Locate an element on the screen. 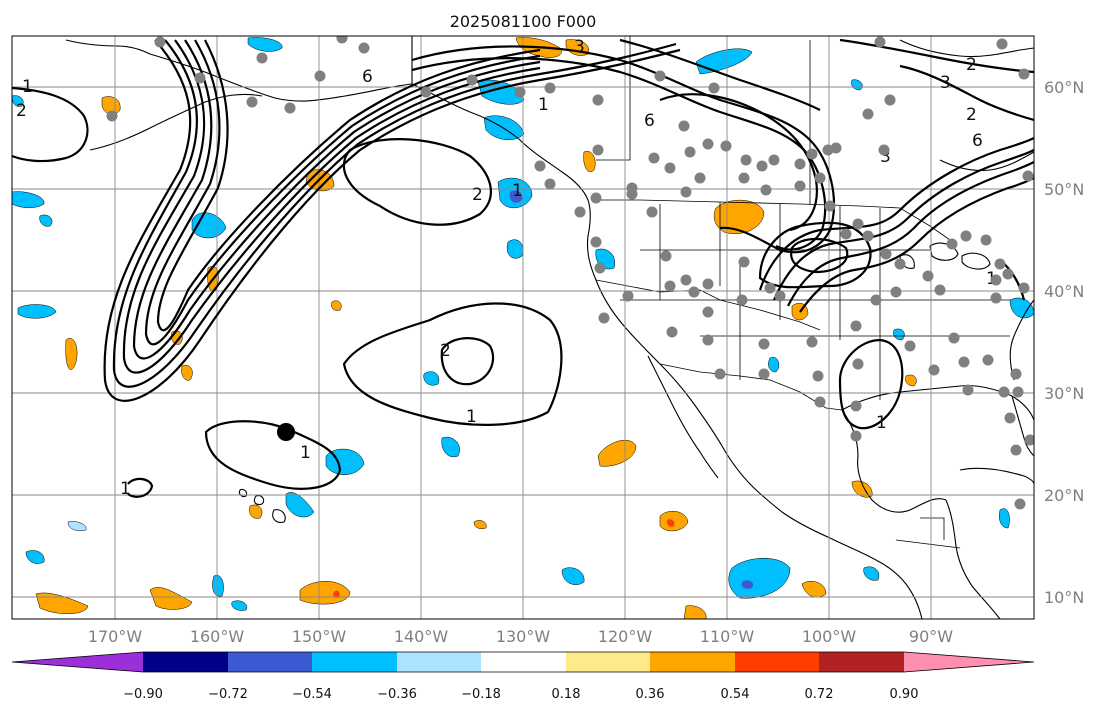  lon-label: 170°W is located at coordinates (115, 636).